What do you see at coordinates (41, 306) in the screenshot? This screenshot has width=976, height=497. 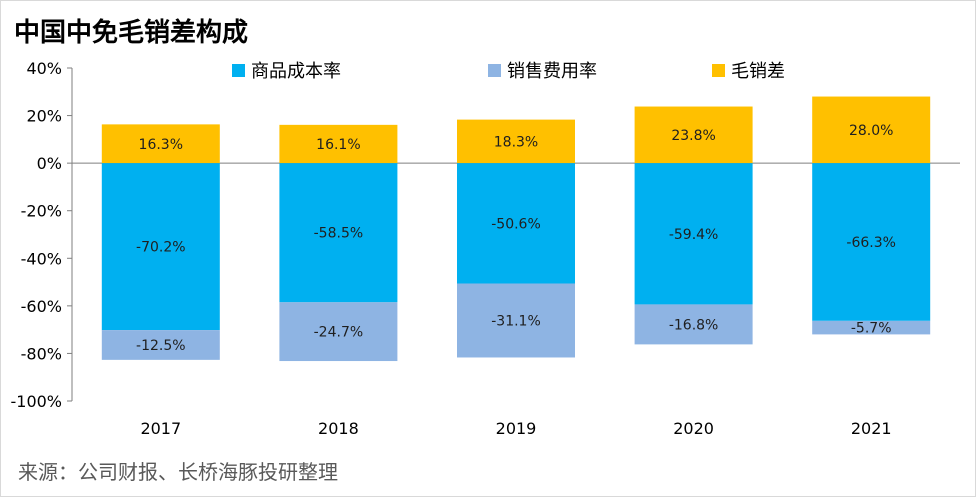 I see `y-tick-label: -60%` at bounding box center [41, 306].